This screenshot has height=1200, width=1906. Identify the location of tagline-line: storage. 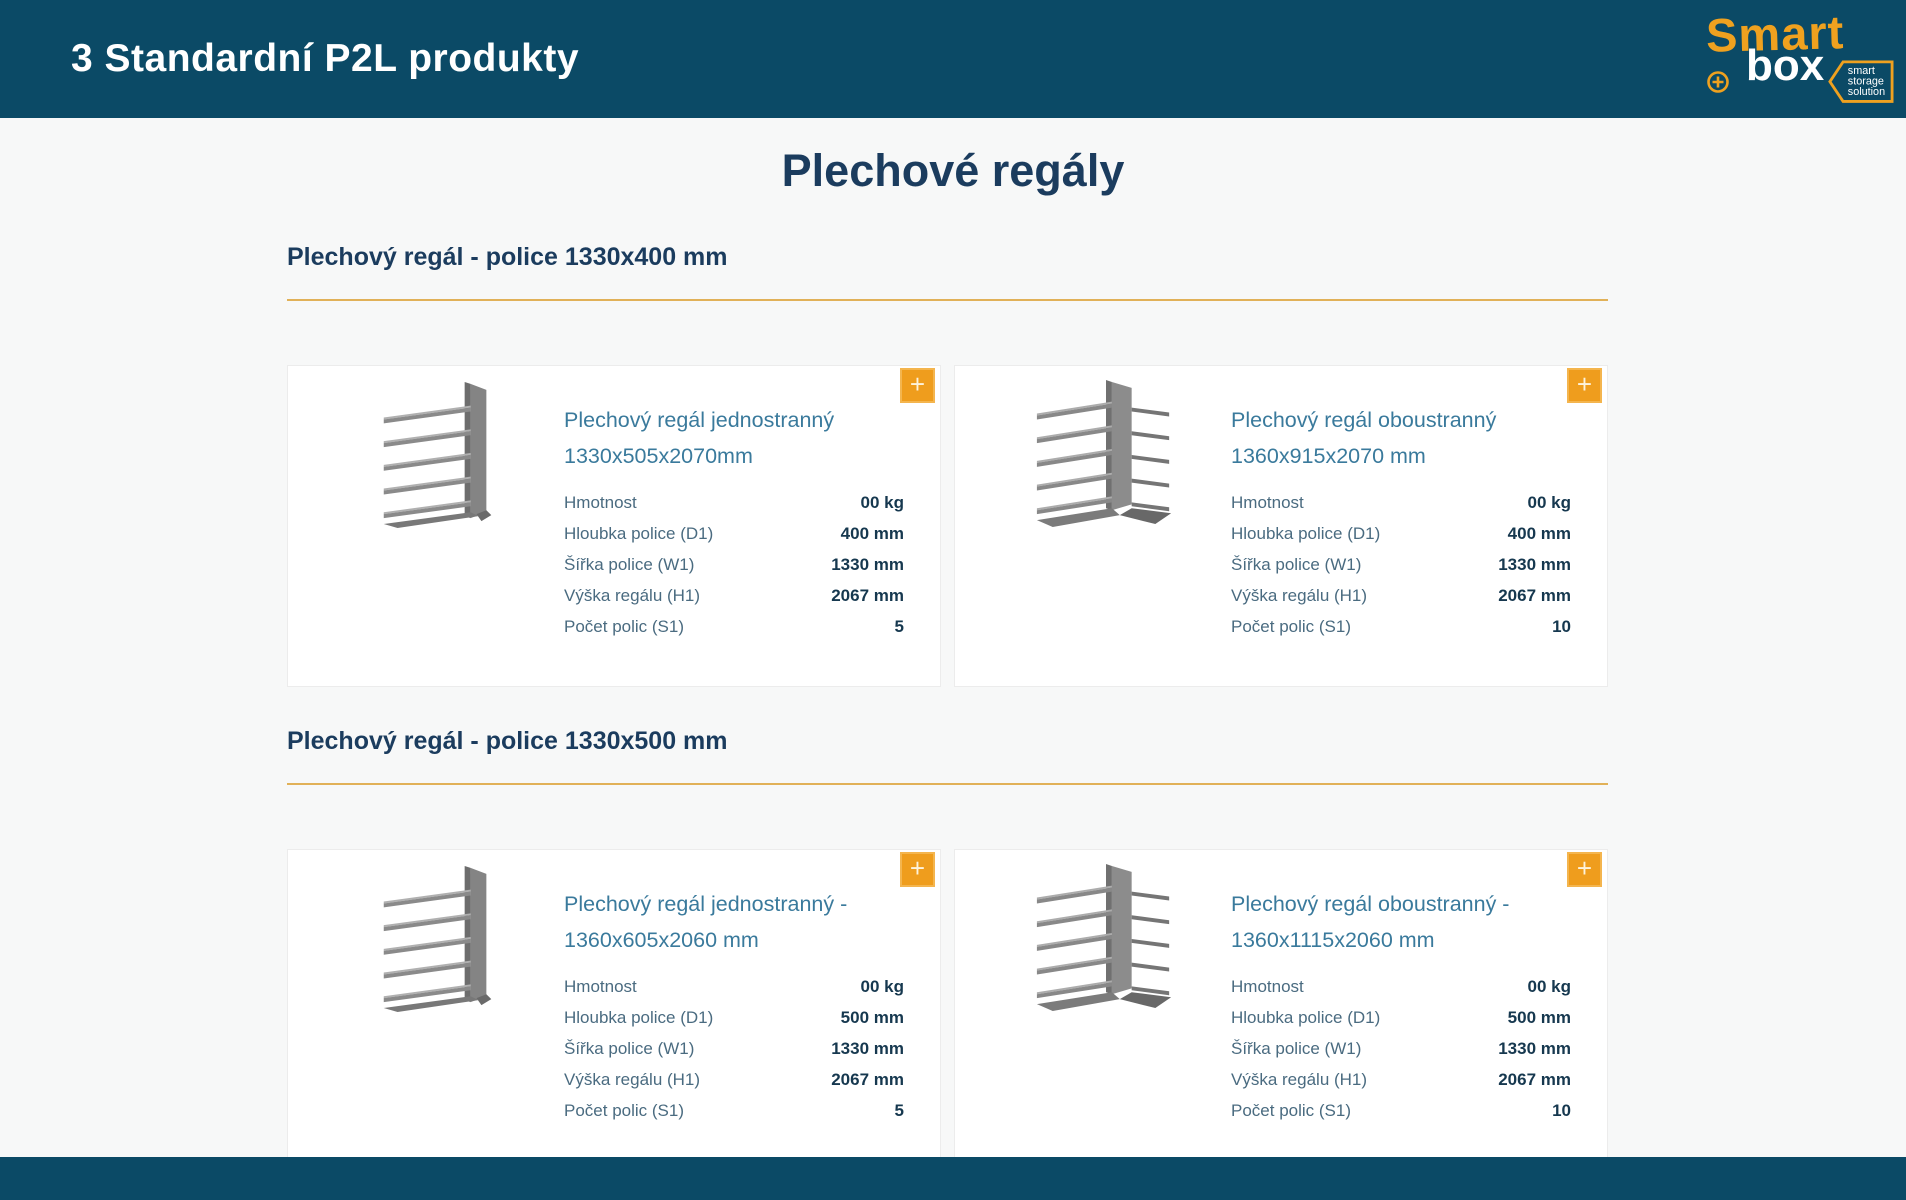
(1866, 82).